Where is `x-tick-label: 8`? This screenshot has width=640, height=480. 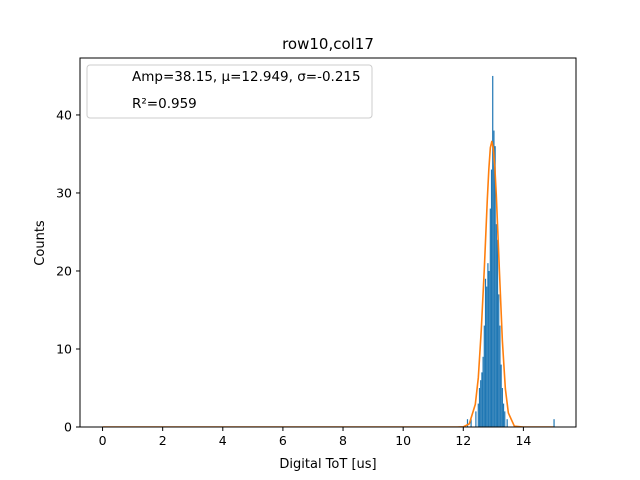 x-tick-label: 8 is located at coordinates (343, 440).